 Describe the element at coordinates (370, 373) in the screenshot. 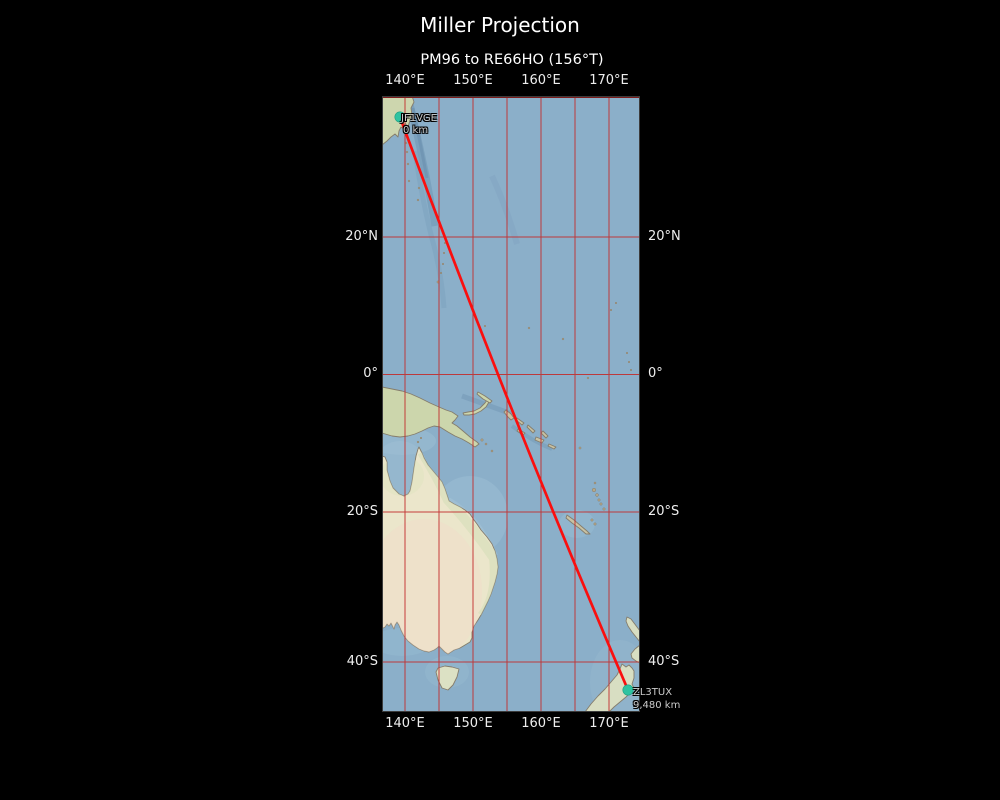

I see `lat-tick-left-0: 0°` at that location.